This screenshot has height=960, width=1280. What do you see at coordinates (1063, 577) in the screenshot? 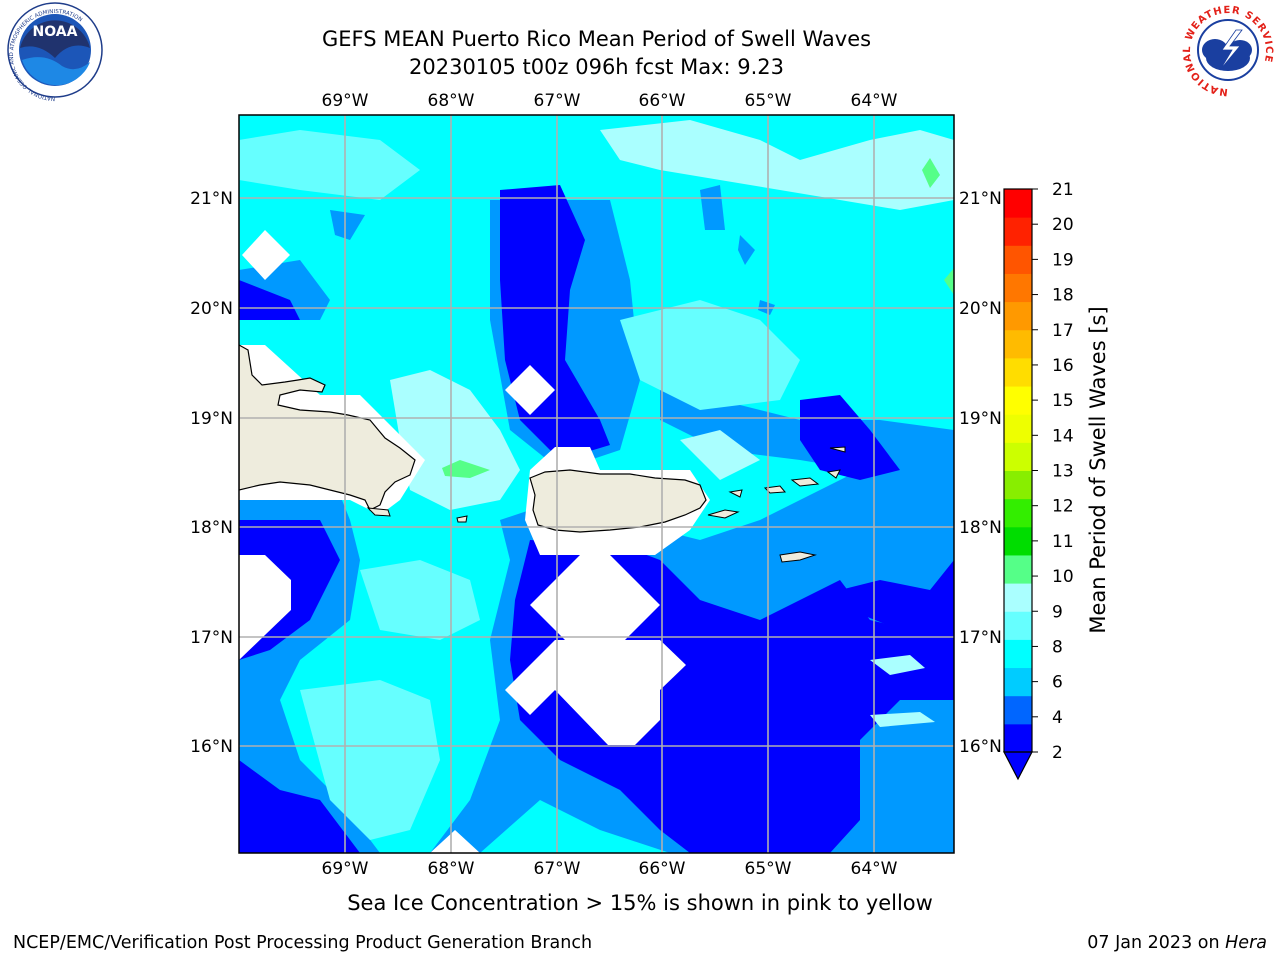
I see `colorbar-tick-label: 10` at bounding box center [1063, 577].